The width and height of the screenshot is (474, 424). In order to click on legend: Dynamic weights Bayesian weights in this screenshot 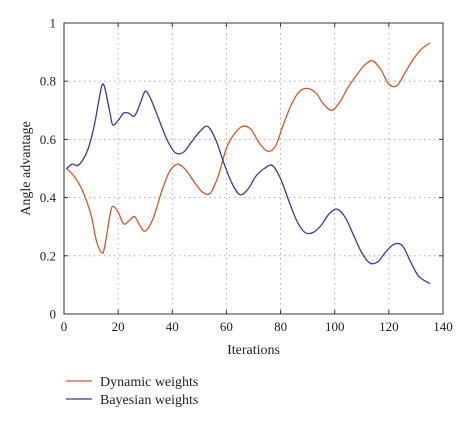, I will do `click(132, 391)`.